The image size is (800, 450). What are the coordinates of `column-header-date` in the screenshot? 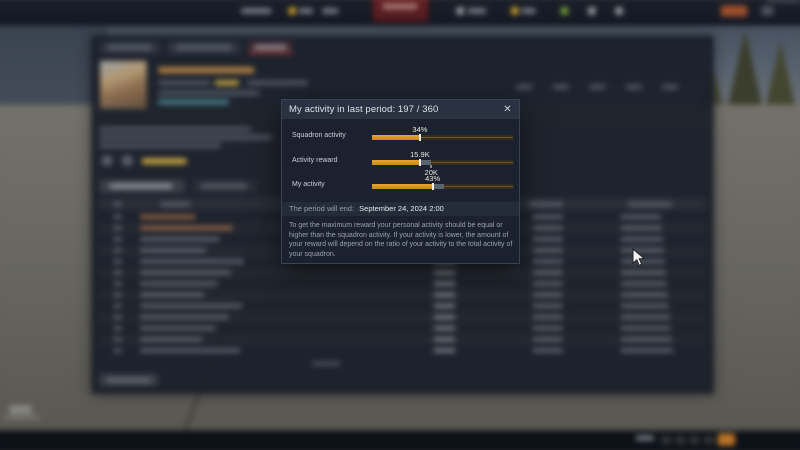 It's located at (650, 204).